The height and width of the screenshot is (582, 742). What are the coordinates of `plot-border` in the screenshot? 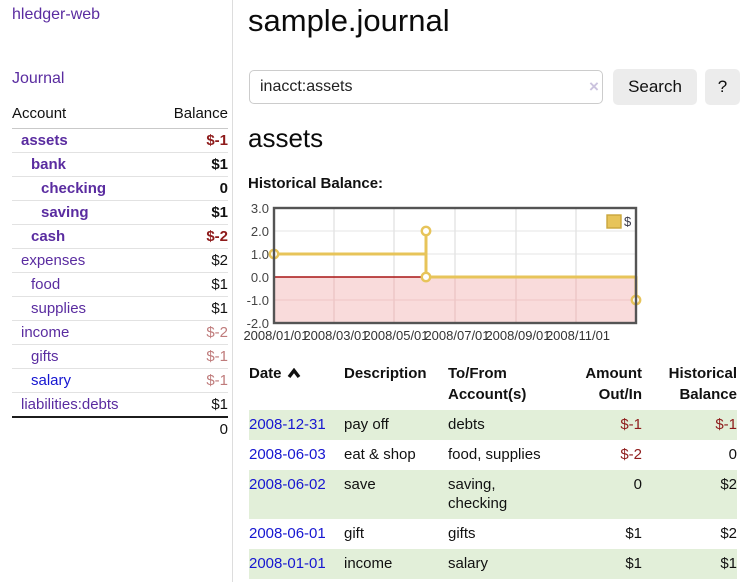 It's located at (455, 265).